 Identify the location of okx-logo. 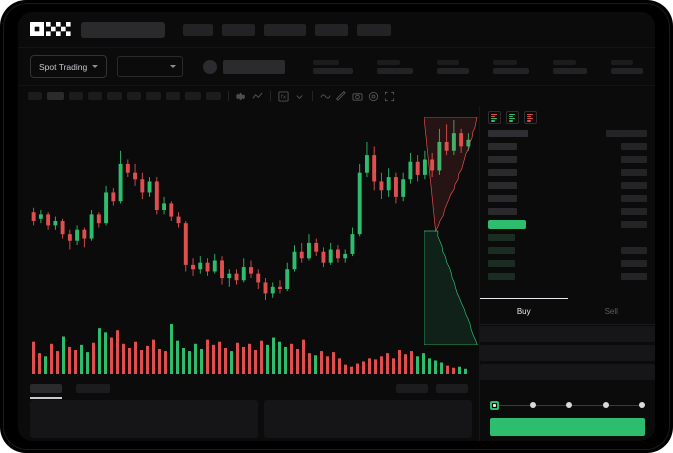
(51, 29).